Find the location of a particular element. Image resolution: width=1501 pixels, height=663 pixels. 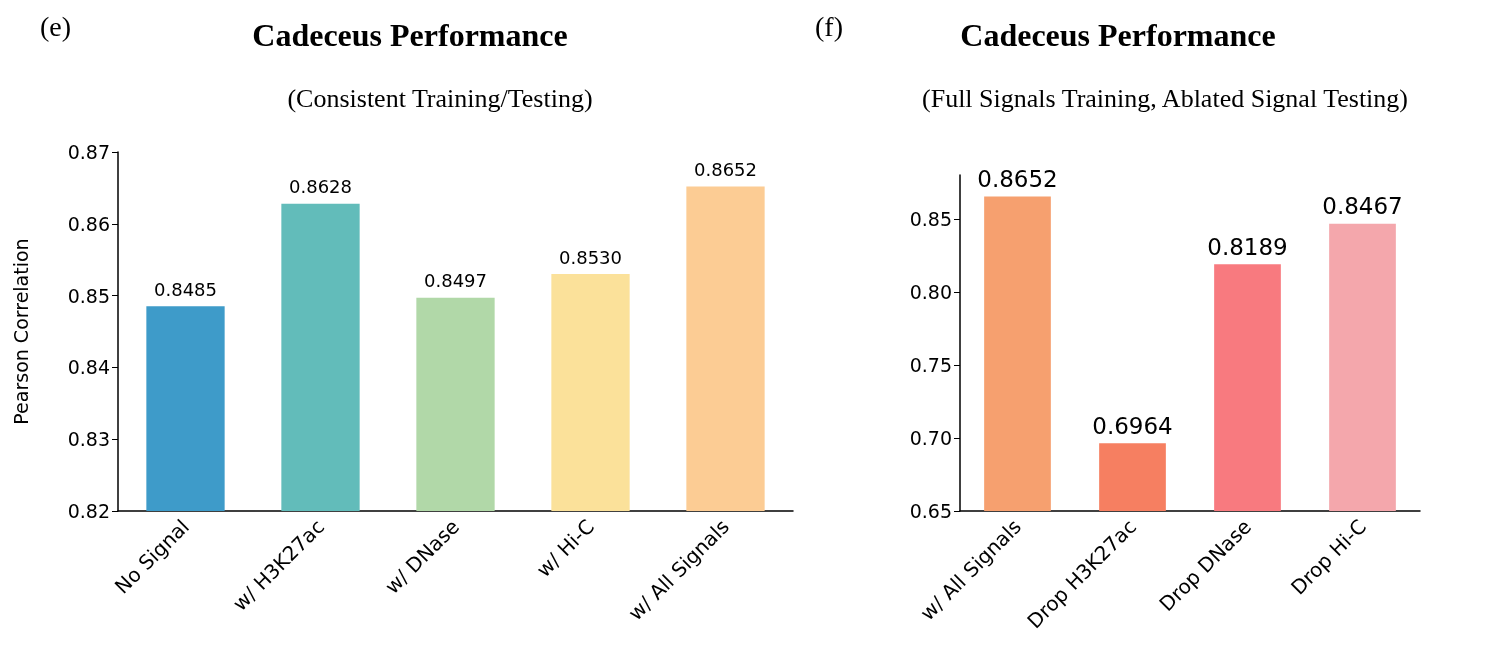

y-tick-label: 0.70 is located at coordinates (930, 437).